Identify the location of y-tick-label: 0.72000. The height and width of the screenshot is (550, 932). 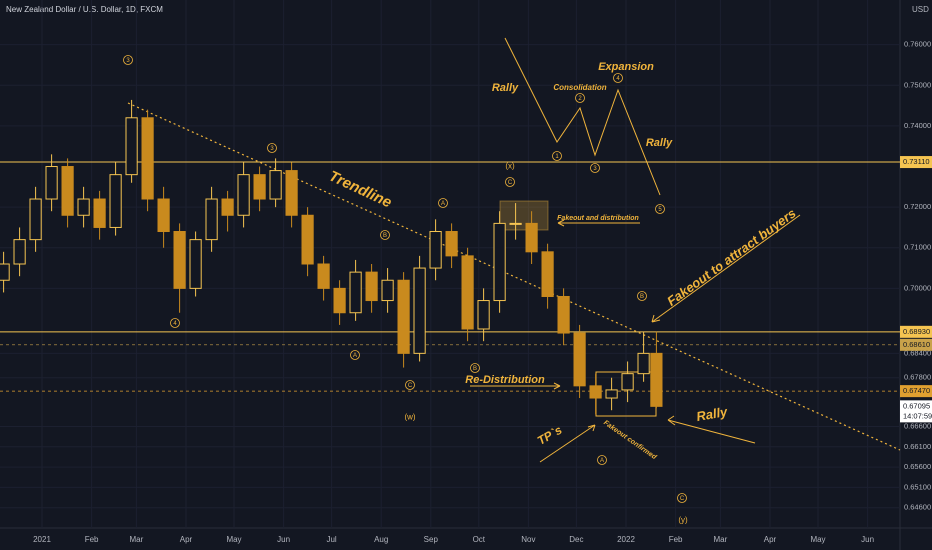
(917, 206).